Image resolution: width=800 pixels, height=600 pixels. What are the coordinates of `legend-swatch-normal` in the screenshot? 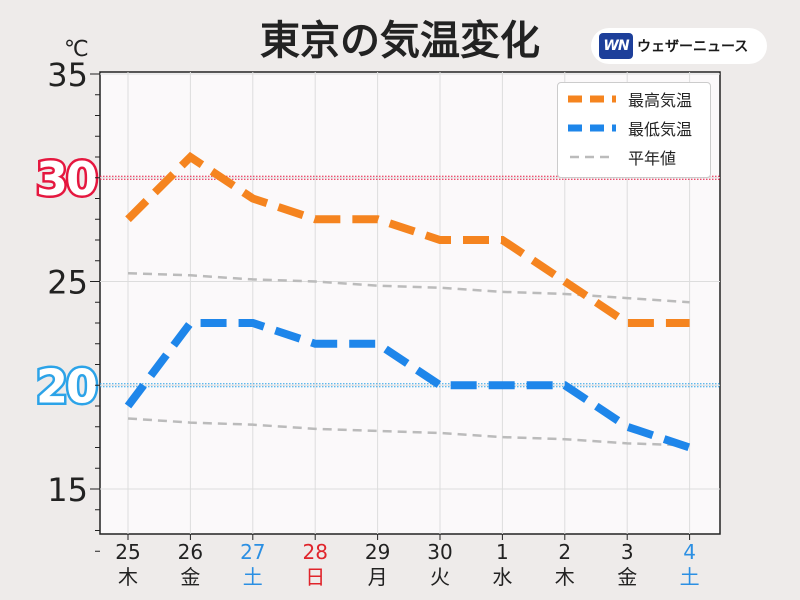 It's located at (592, 157).